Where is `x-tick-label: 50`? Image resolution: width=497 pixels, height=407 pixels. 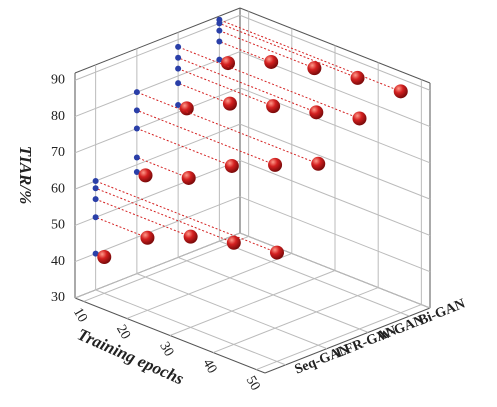 x-tick-label: 50 is located at coordinates (253, 384).